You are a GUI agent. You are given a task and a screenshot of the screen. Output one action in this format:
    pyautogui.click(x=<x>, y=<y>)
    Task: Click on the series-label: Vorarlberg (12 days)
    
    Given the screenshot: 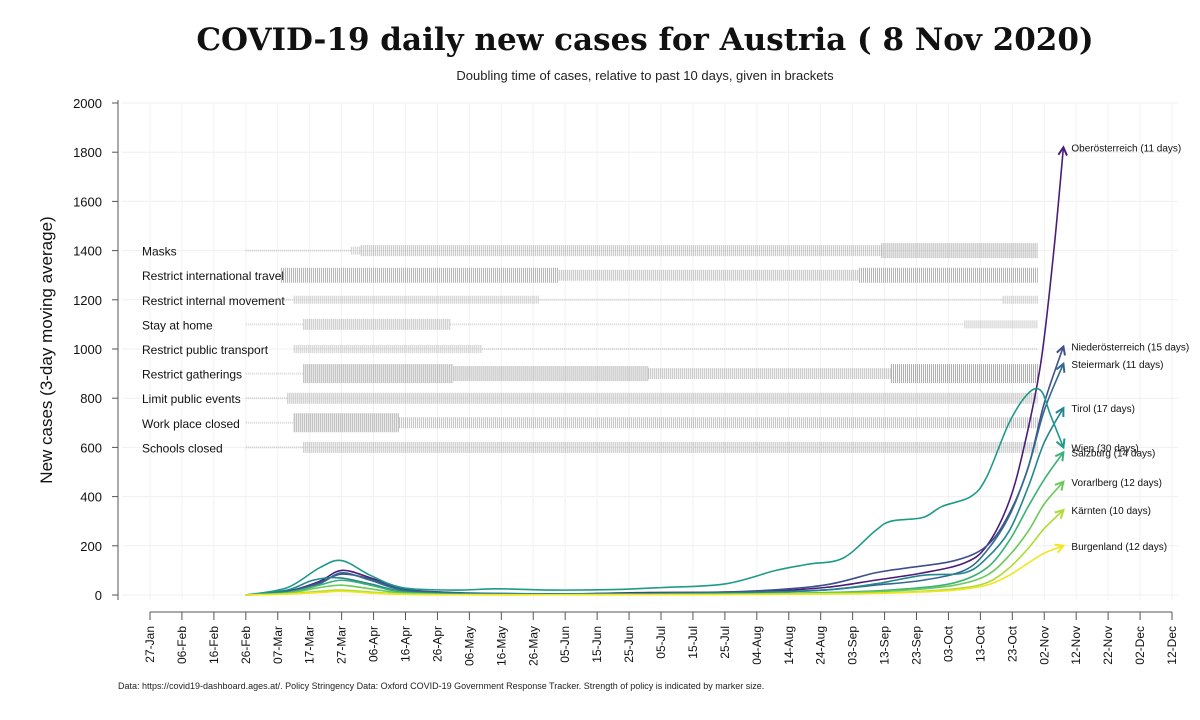 What is the action you would take?
    pyautogui.click(x=1116, y=483)
    